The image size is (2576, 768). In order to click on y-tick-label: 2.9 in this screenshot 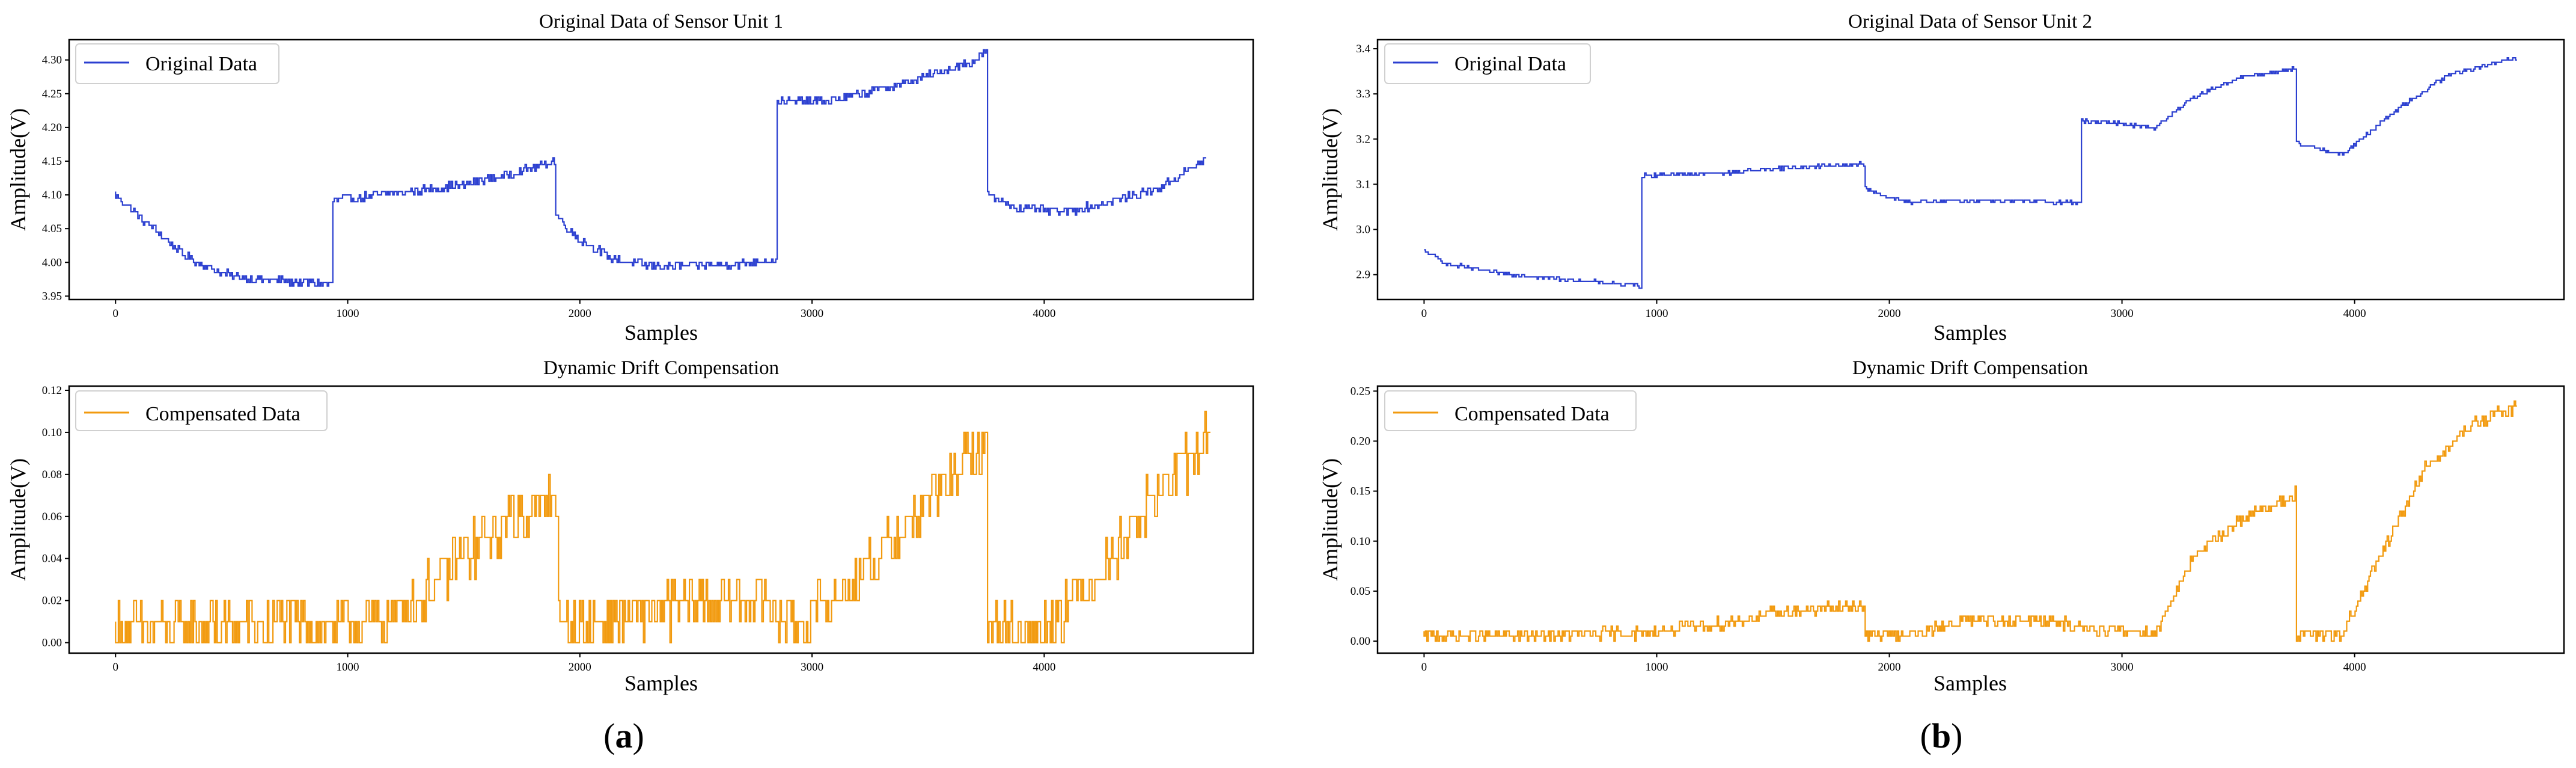, I will do `click(1363, 275)`.